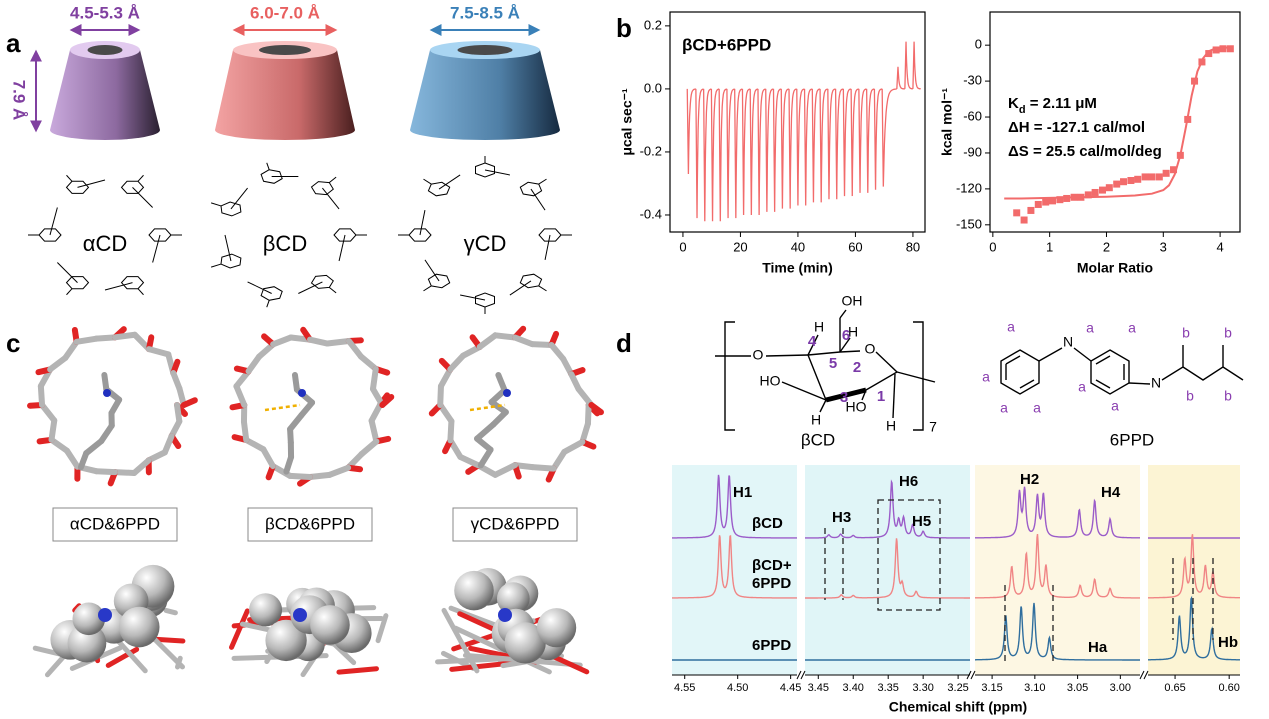 The width and height of the screenshot is (1269, 719). Describe the element at coordinates (1049, 246) in the screenshot. I see `x-tick-label: 1` at that location.